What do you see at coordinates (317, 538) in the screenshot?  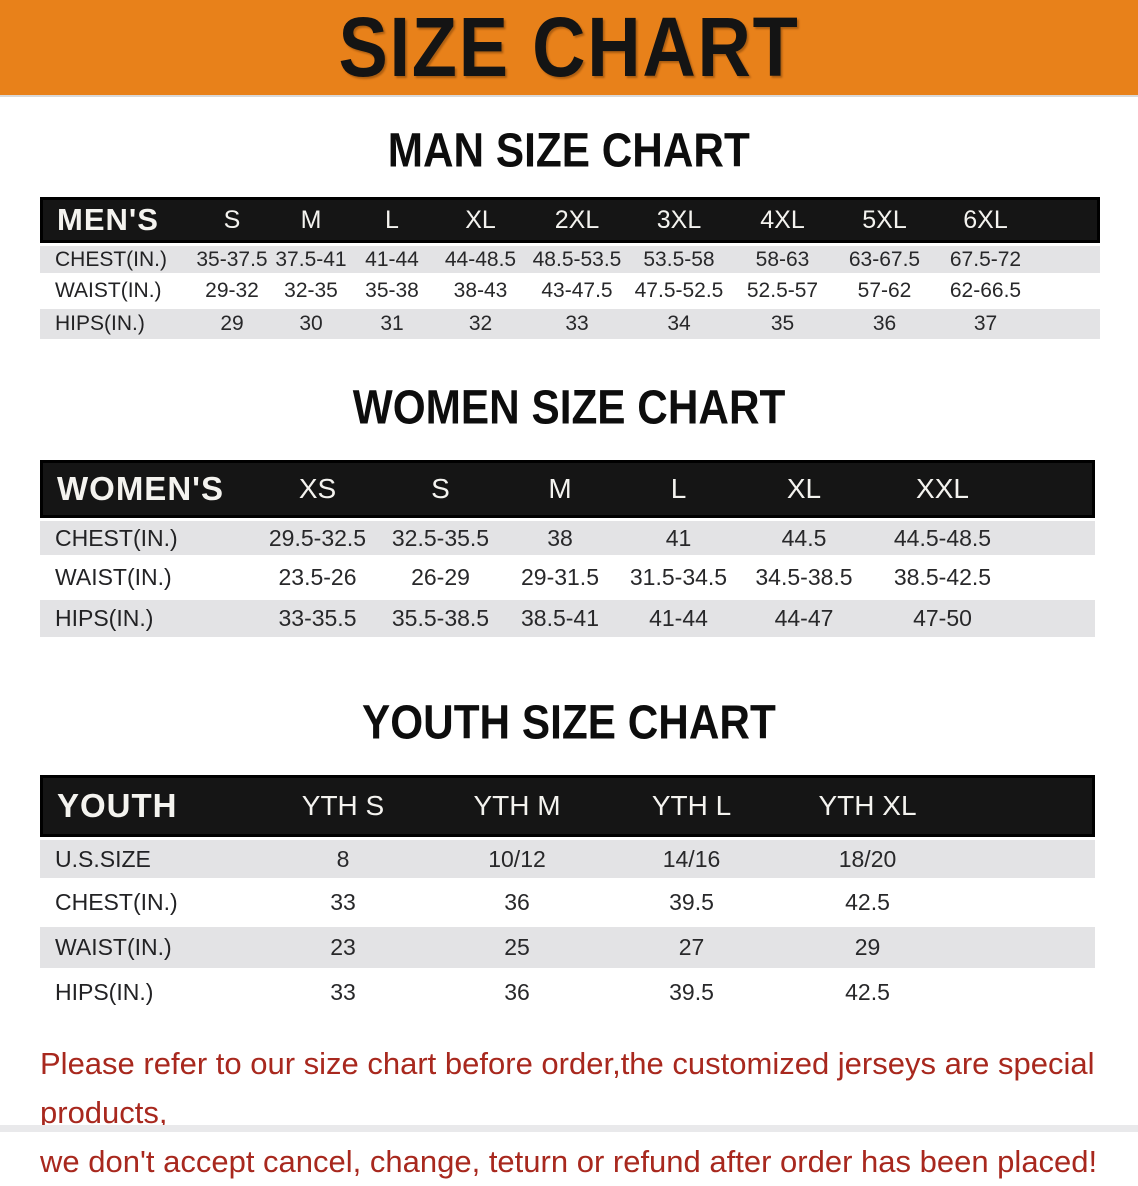 I see `cell: 29.5-32.5` at bounding box center [317, 538].